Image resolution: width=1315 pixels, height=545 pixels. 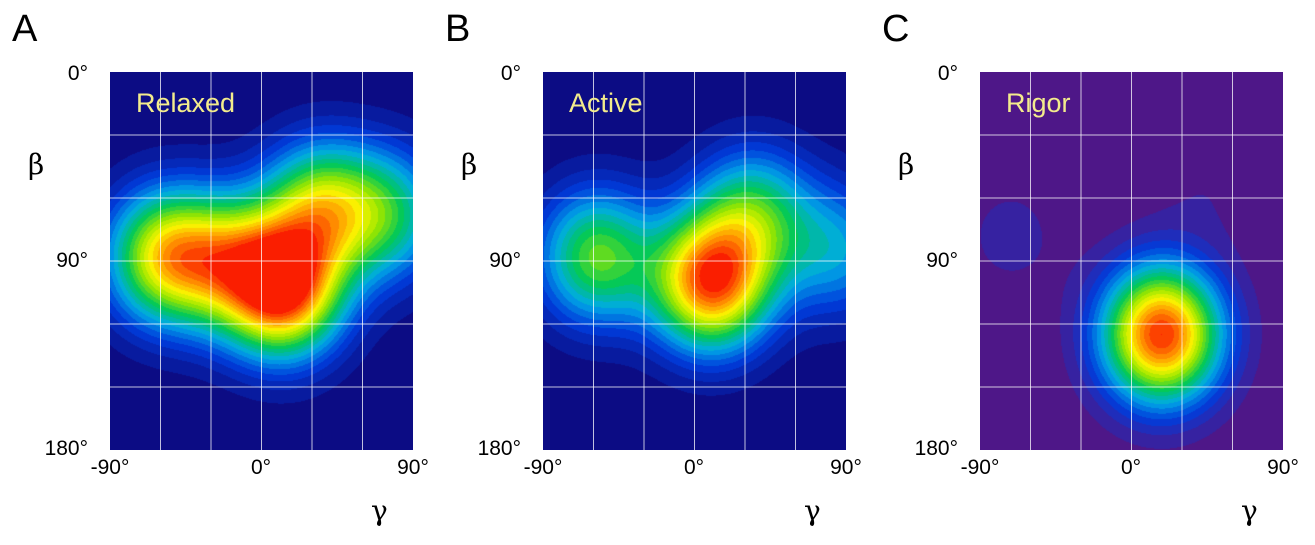 I want to click on state-label: Active, so click(x=606, y=103).